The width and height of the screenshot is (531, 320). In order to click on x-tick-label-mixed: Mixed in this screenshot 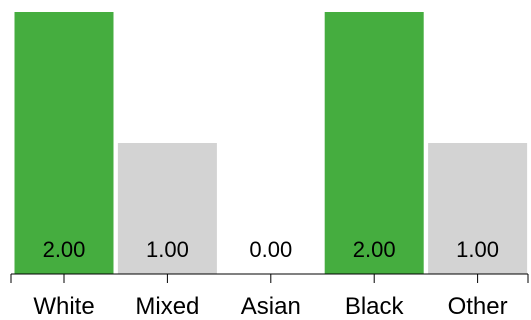, I will do `click(167, 306)`.